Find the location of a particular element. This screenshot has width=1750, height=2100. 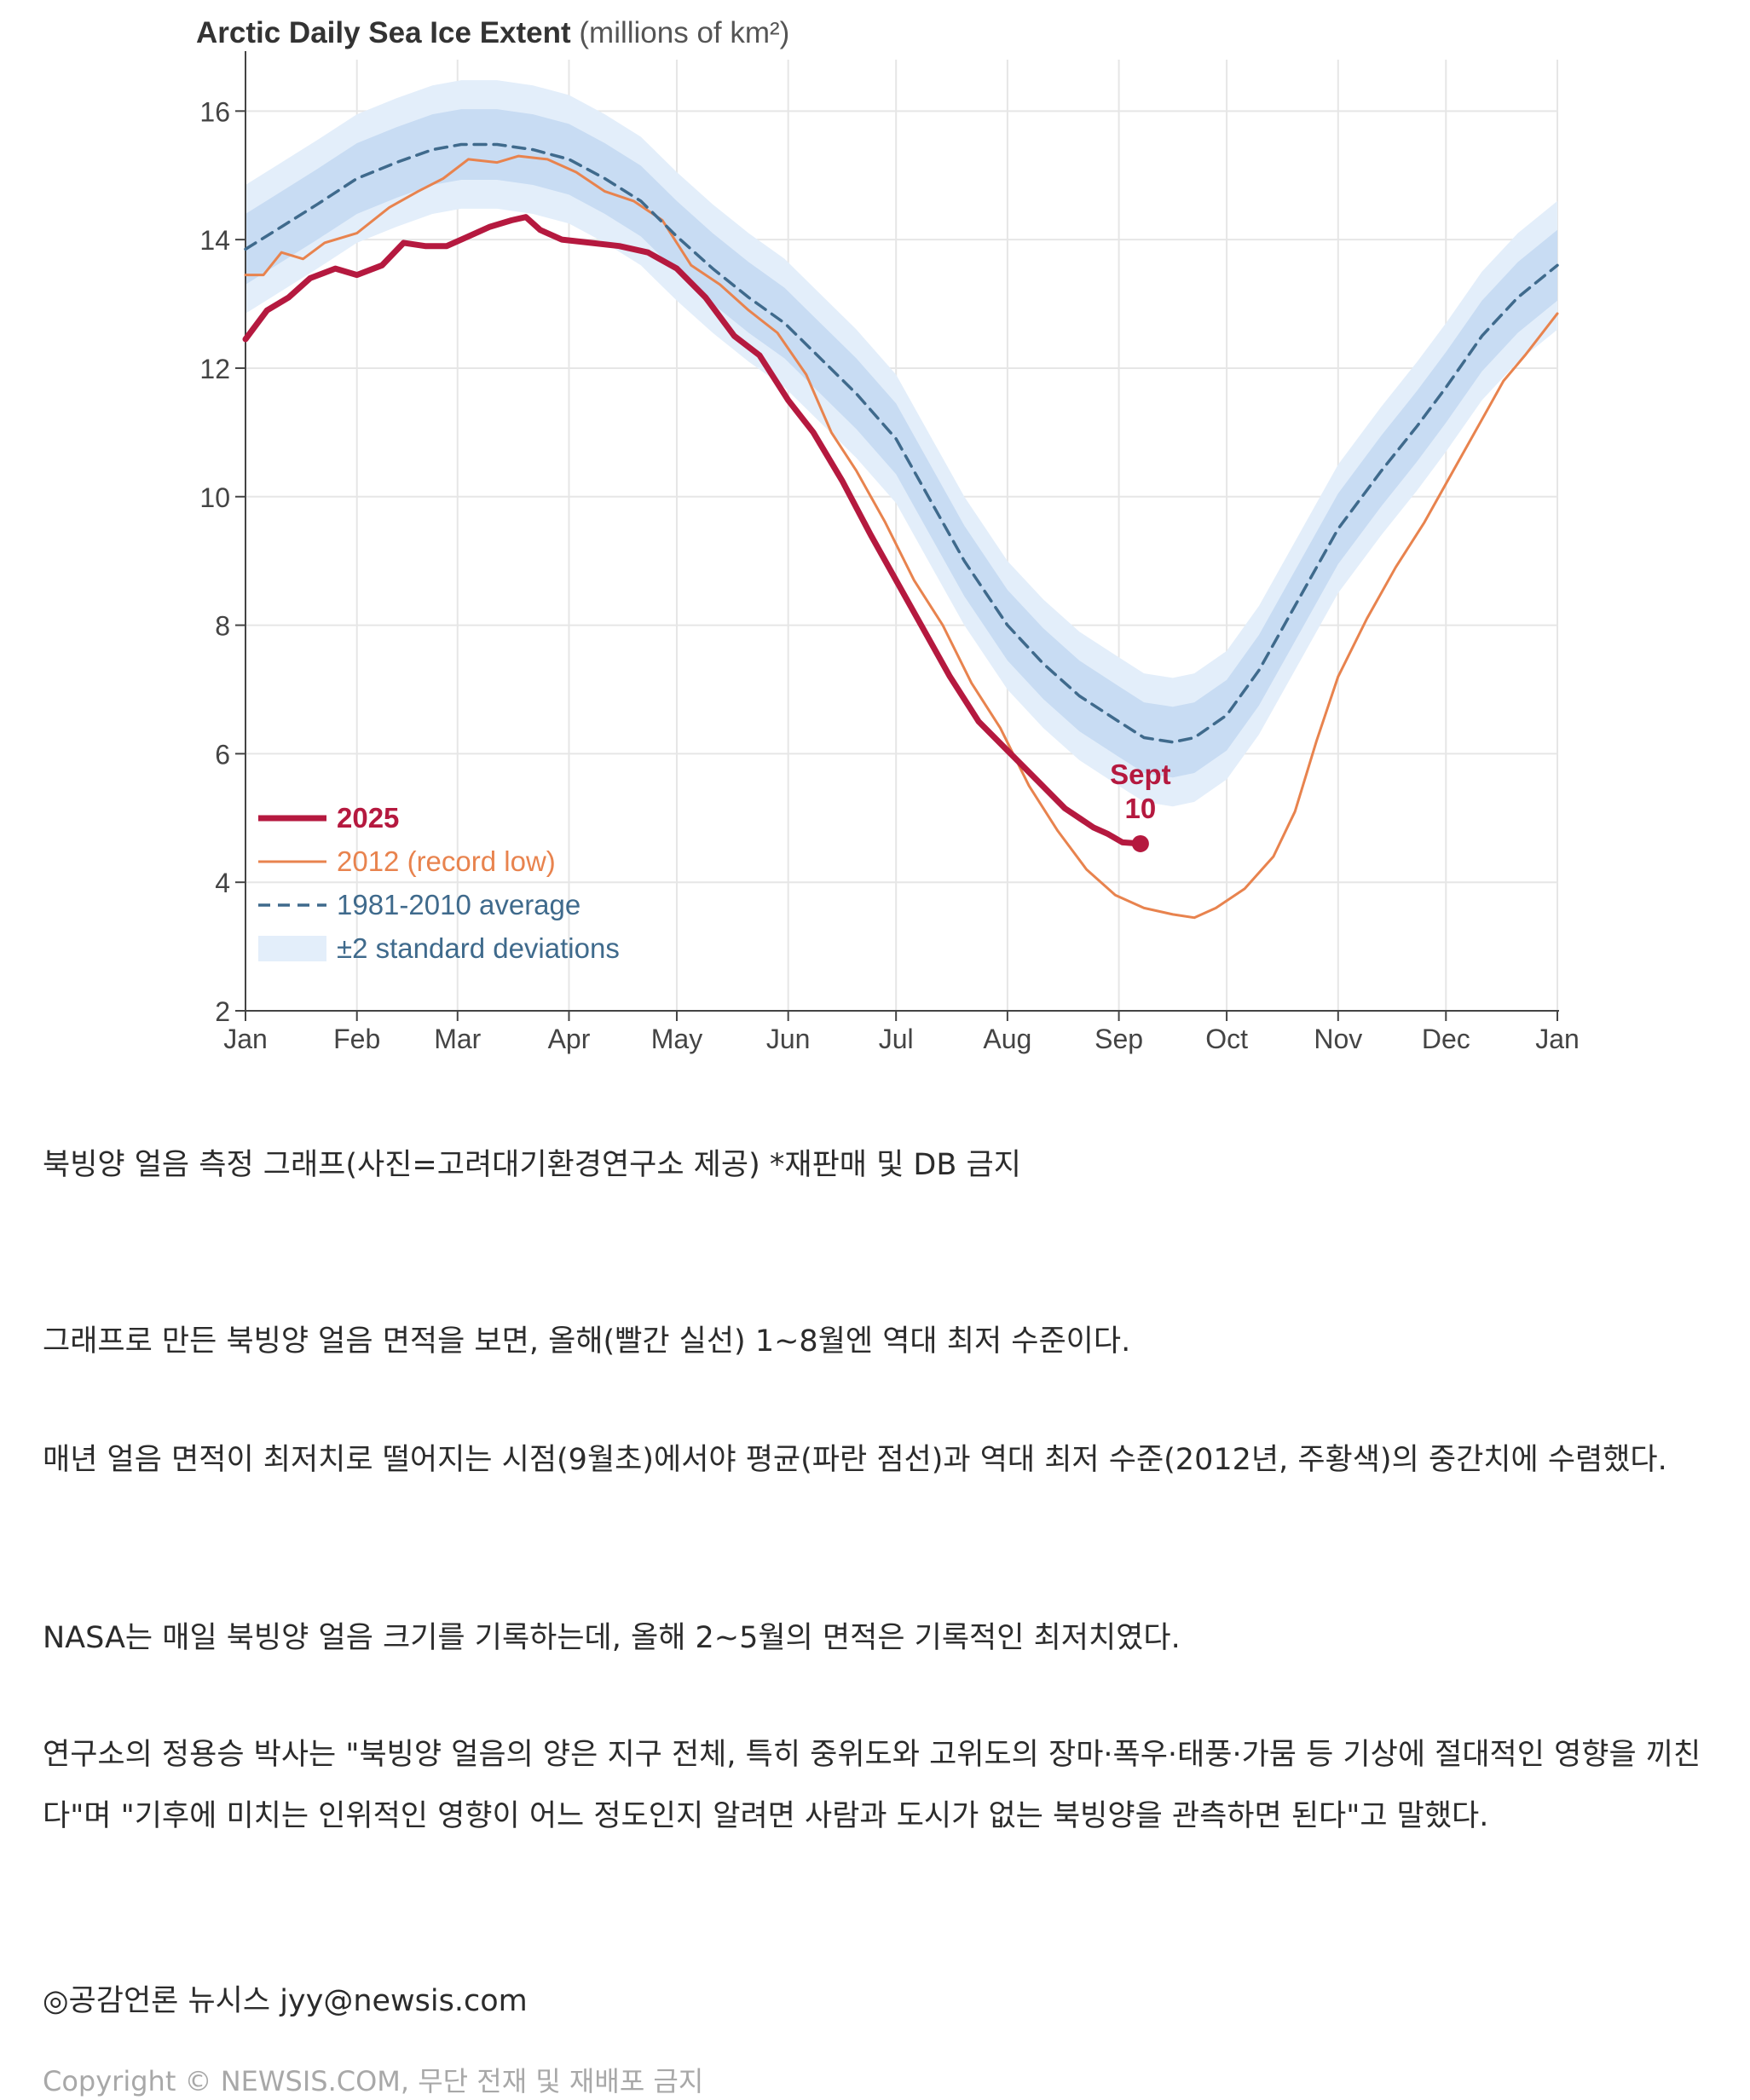

annotation-sept: Sept is located at coordinates (1140, 774).